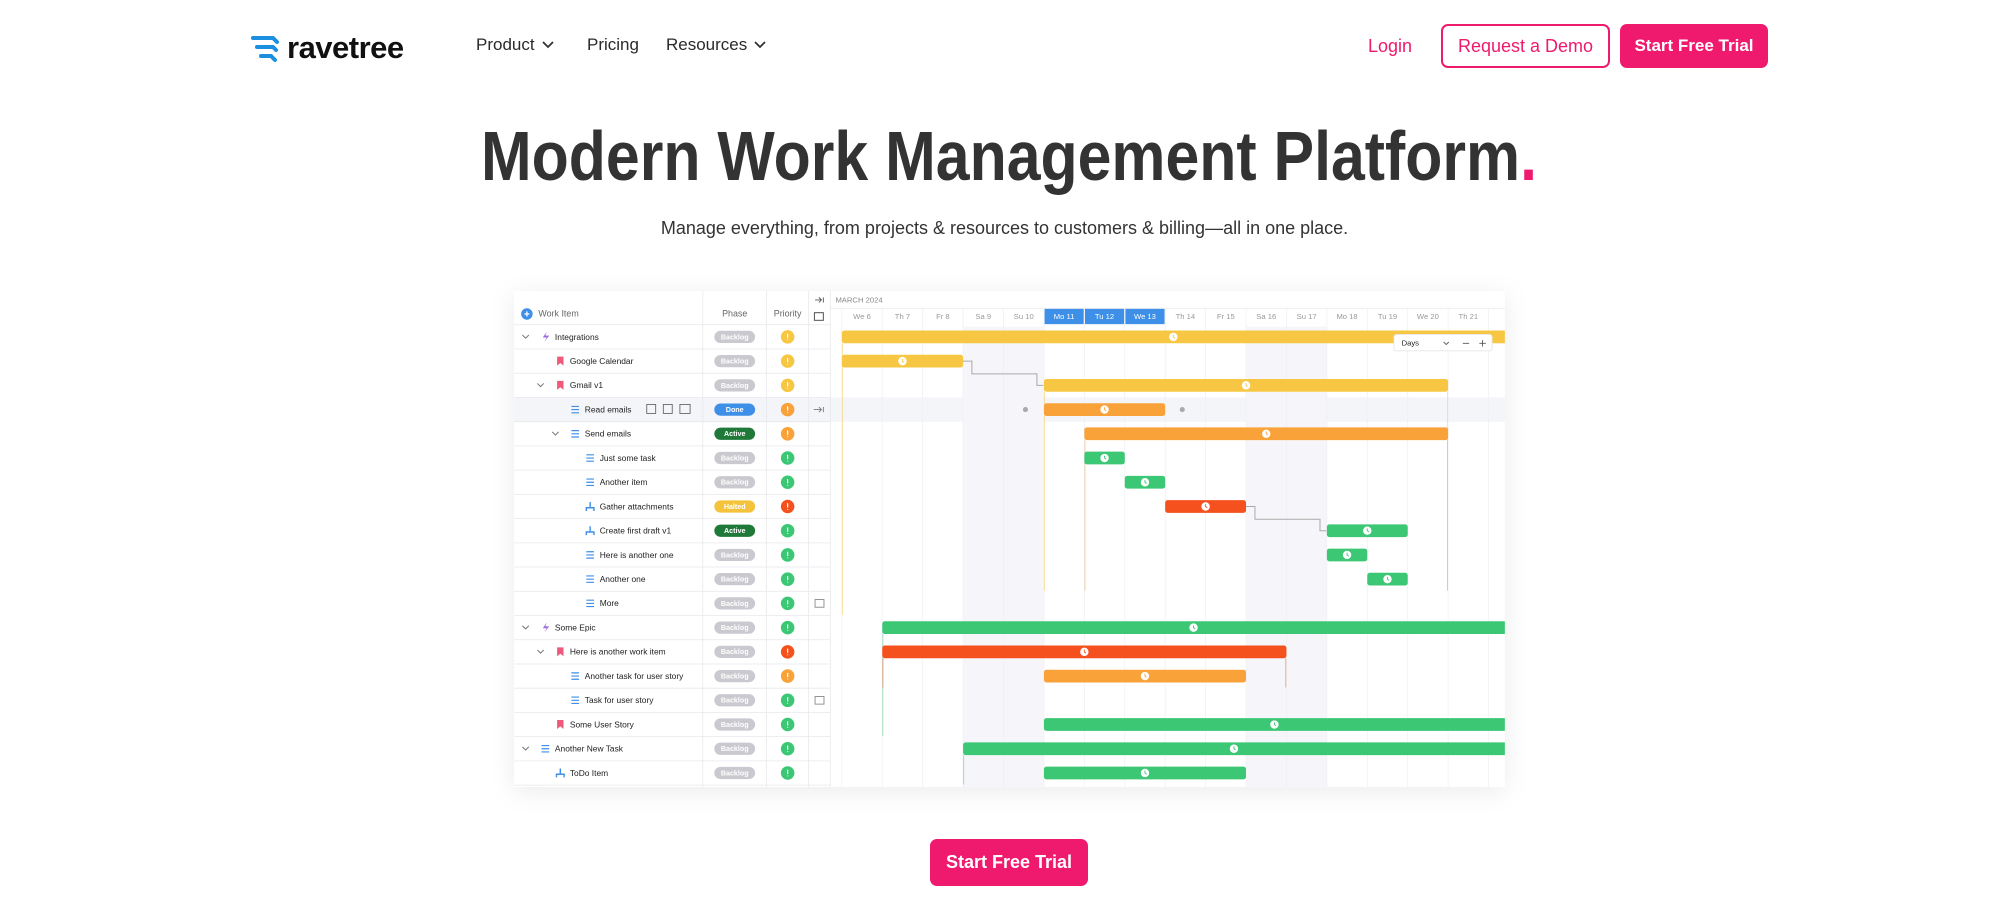 This screenshot has width=2000, height=907. Describe the element at coordinates (819, 700) in the screenshot. I see `calendar-icon` at that location.